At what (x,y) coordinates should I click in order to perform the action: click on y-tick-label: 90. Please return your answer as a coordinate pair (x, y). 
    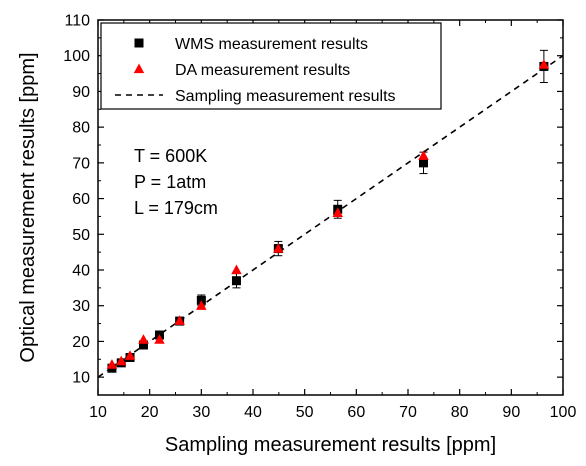
    Looking at the image, I should click on (81, 92).